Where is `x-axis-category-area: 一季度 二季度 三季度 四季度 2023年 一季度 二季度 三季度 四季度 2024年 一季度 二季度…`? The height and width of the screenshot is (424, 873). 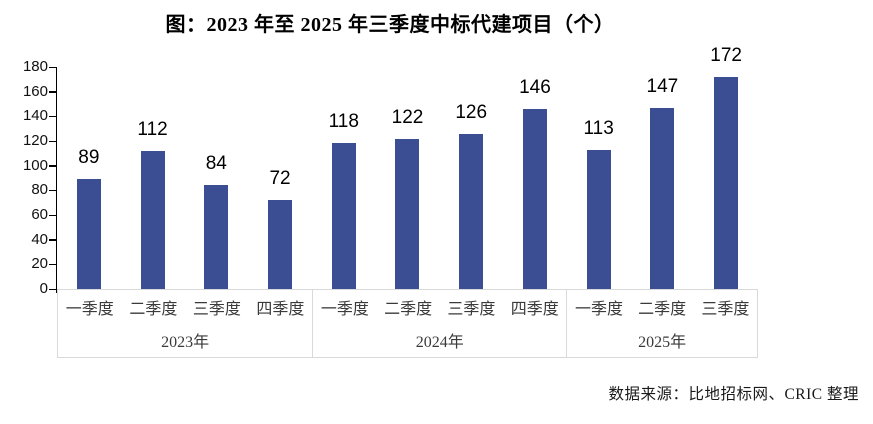
x-axis-category-area: 一季度 二季度 三季度 四季度 2023年 一季度 二季度 三季度 四季度 2024年 一季度 二季度… is located at coordinates (407, 323).